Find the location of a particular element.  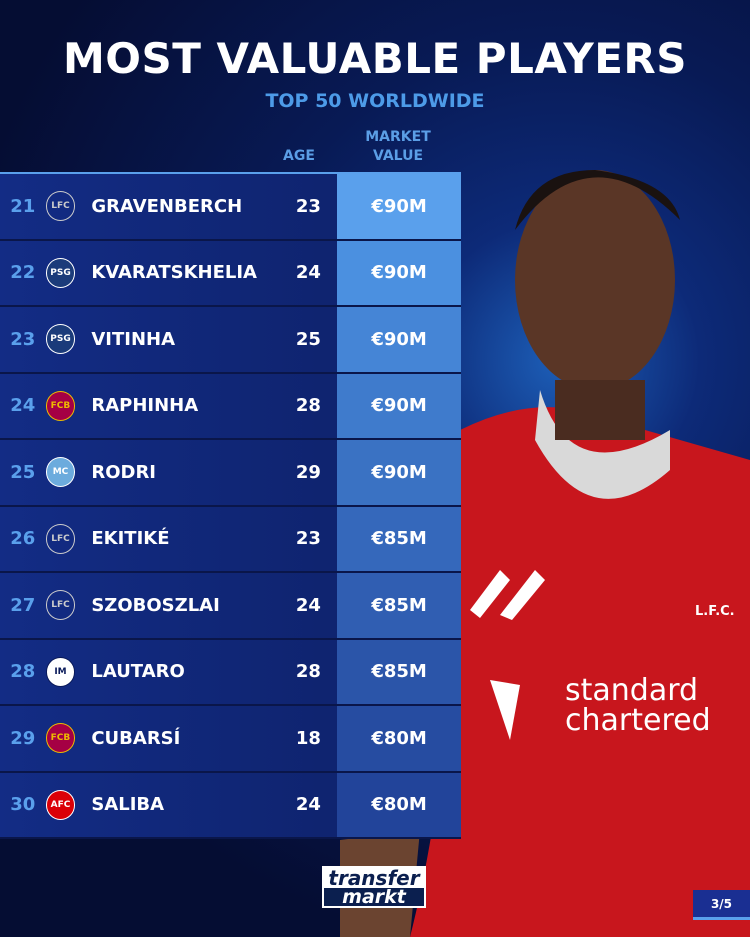

page-title: MOST VALUABLE PLAYERS is located at coordinates (375, 58).